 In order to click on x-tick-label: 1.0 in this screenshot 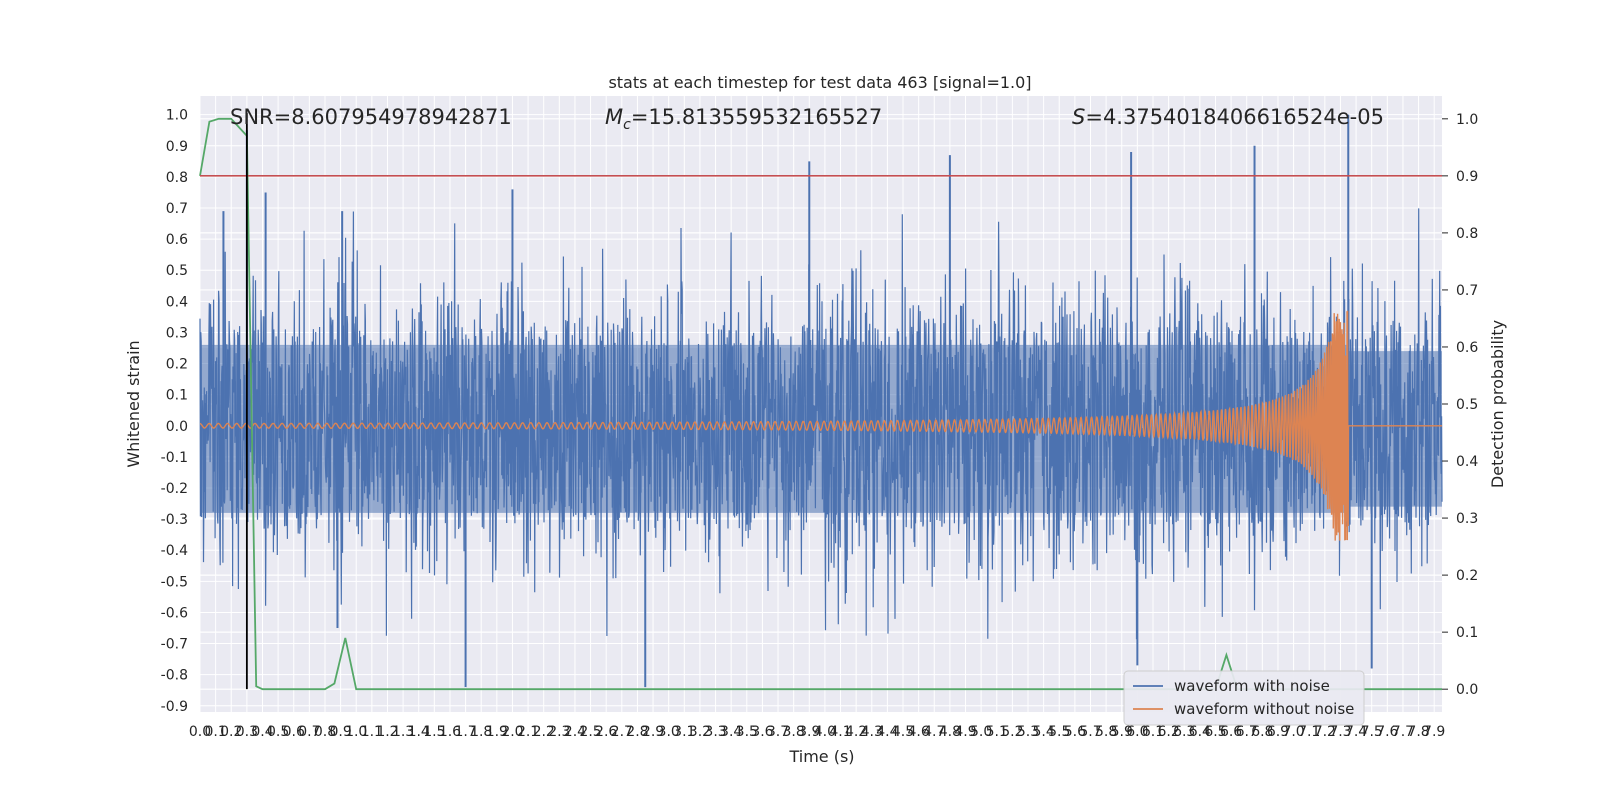, I will do `click(356, 732)`.